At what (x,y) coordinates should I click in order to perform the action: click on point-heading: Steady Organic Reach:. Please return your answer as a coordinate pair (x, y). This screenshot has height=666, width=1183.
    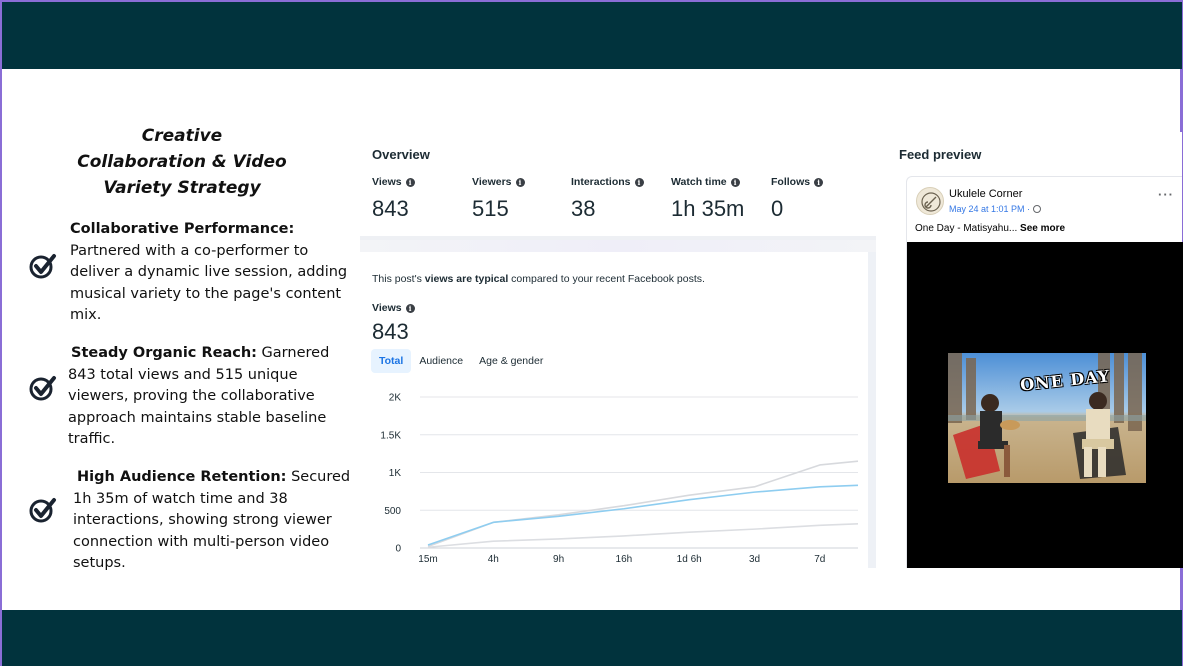
    Looking at the image, I should click on (164, 353).